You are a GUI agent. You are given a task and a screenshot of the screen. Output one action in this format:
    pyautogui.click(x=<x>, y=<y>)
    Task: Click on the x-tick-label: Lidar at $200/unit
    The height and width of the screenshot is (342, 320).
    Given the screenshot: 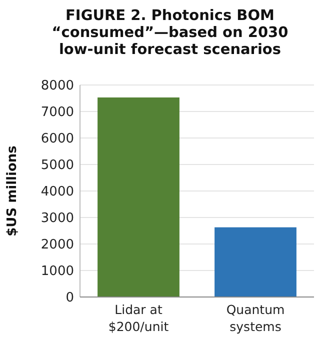 What is the action you would take?
    pyautogui.click(x=138, y=318)
    